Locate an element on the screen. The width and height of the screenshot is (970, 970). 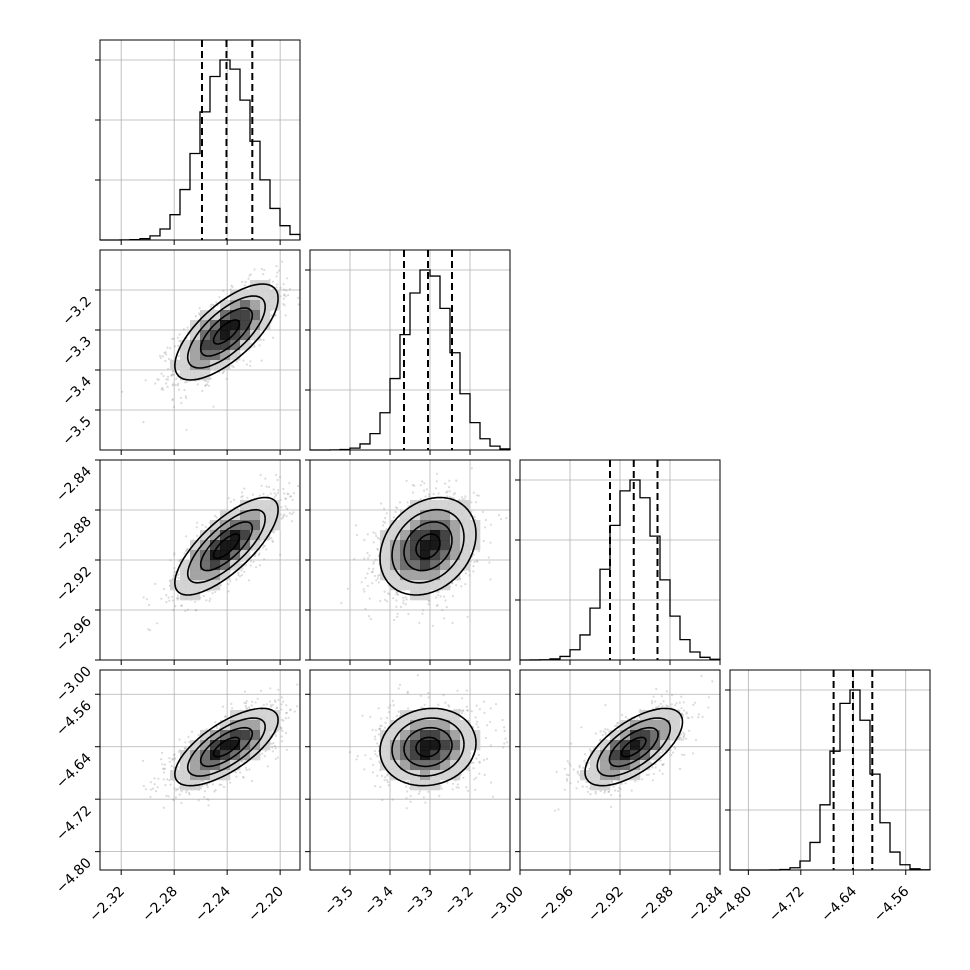
histogram-outline is located at coordinates (410, 360).